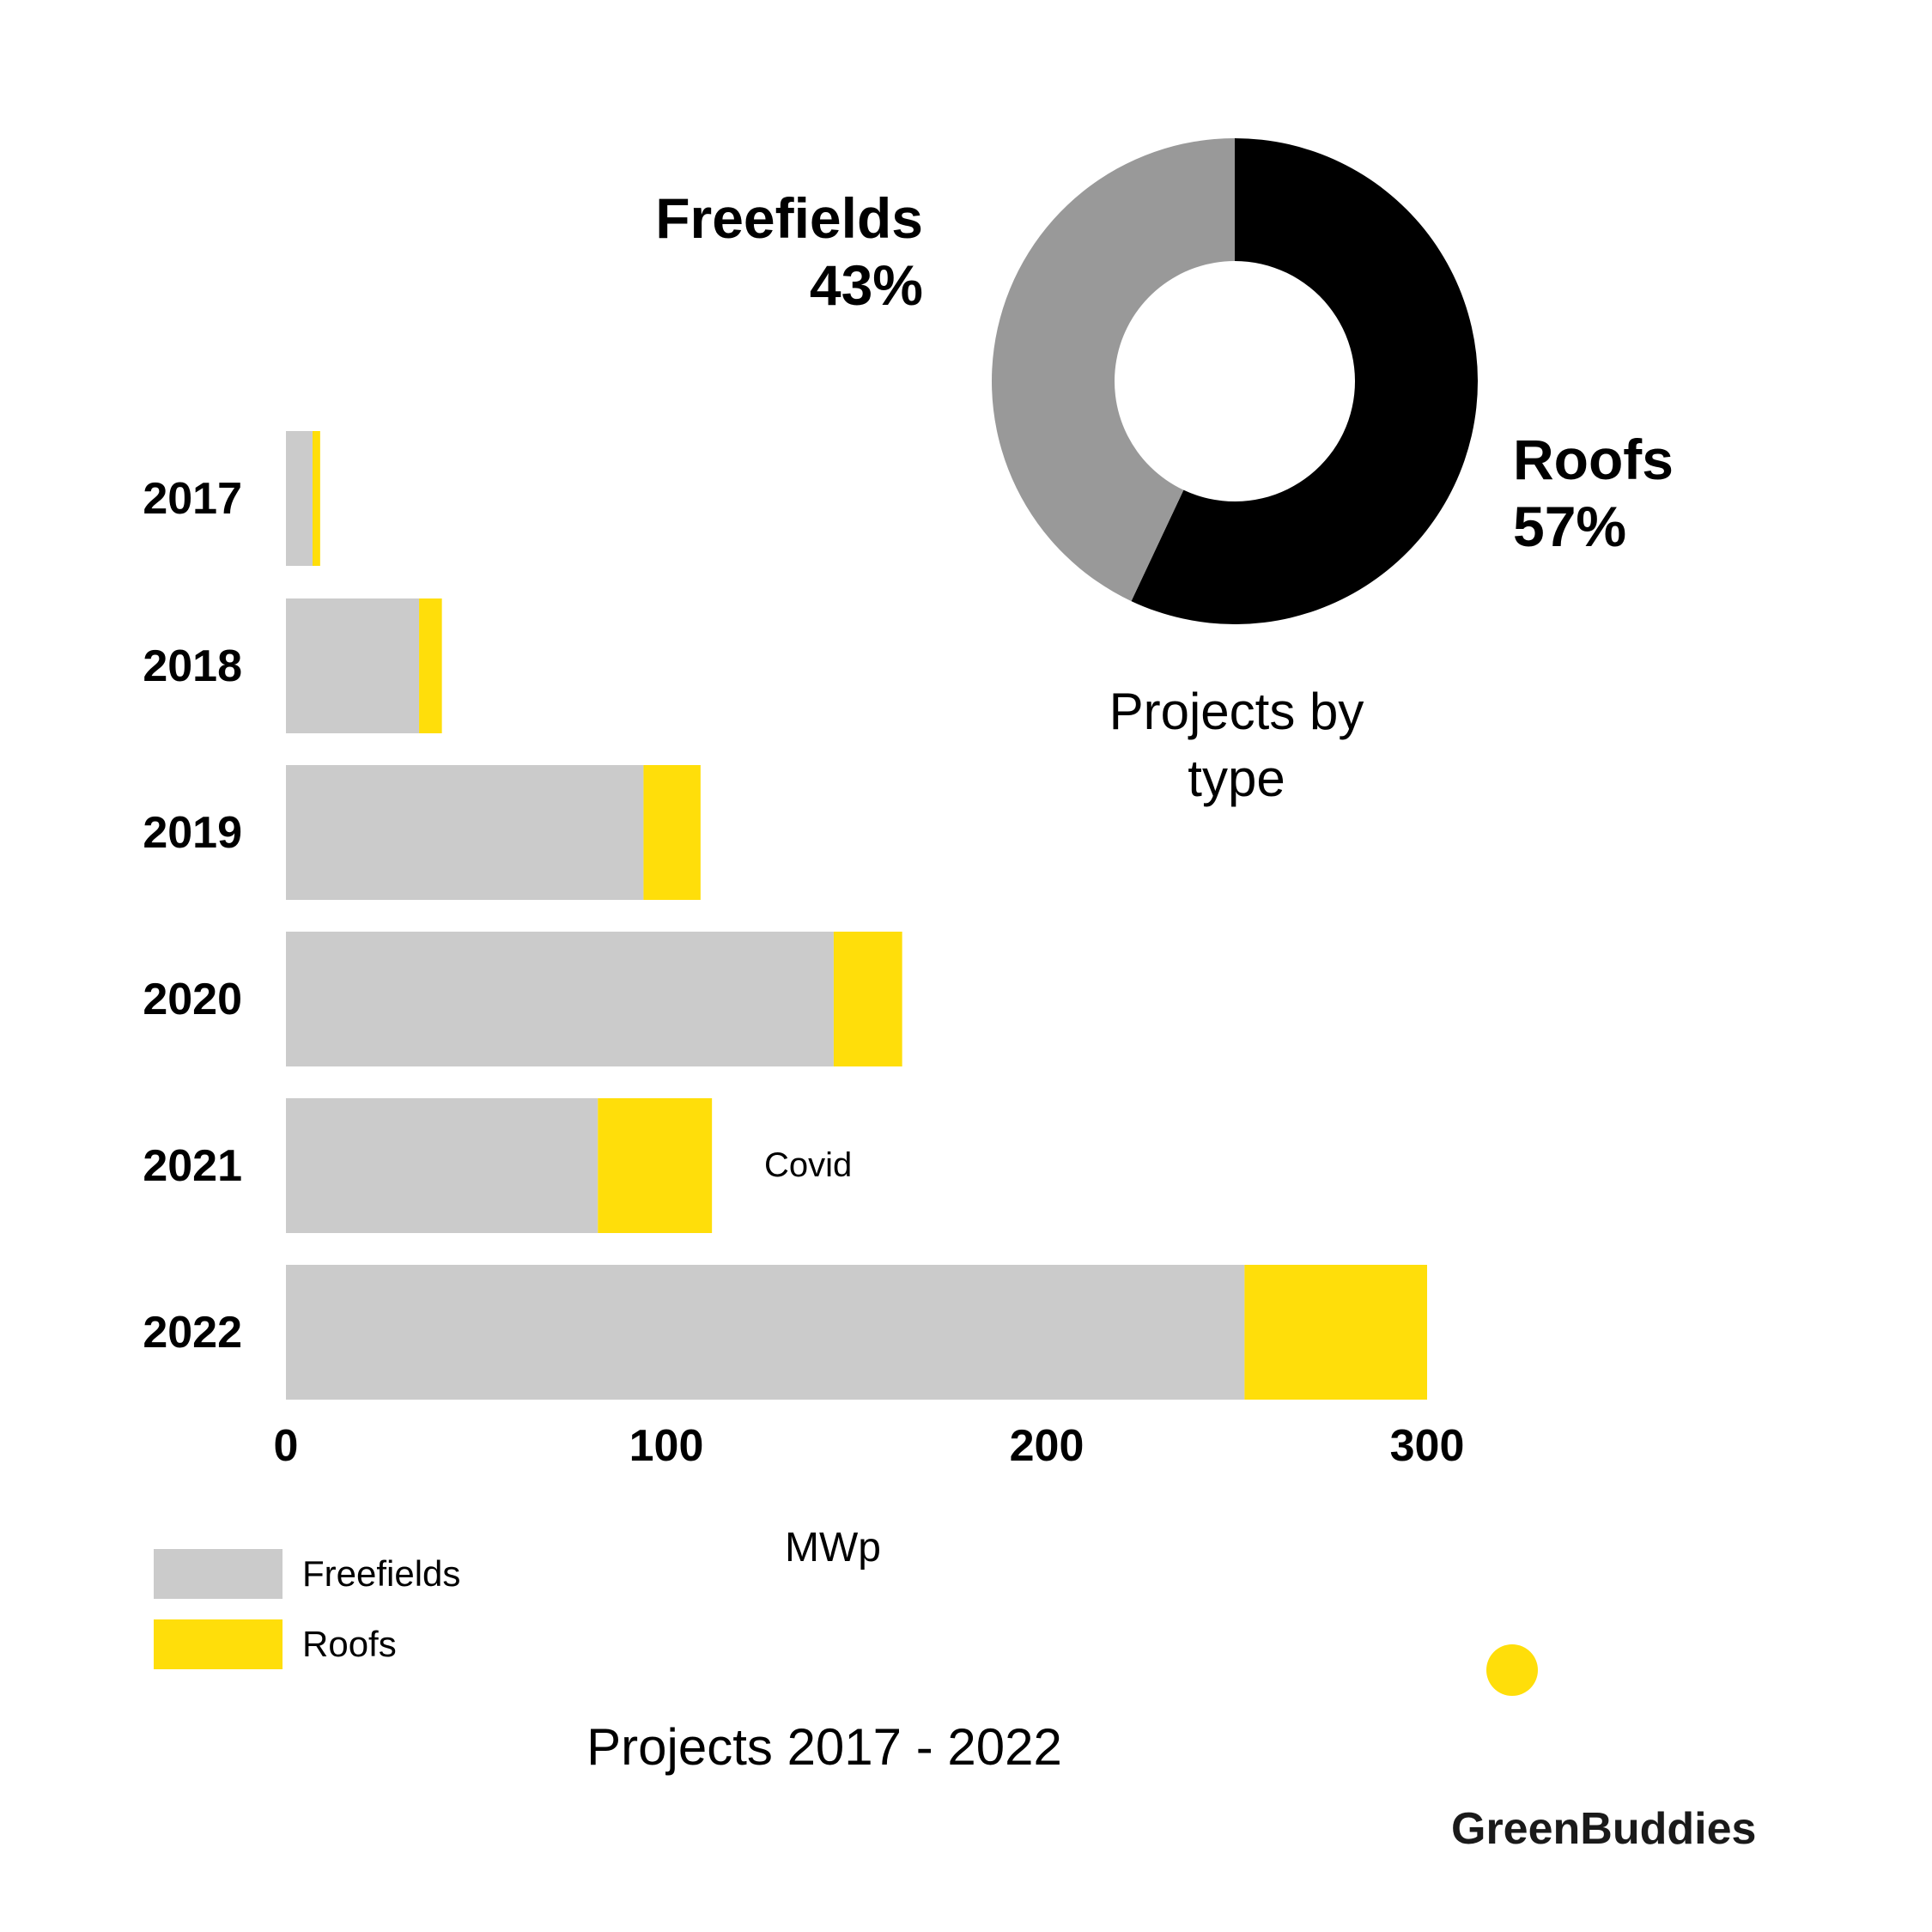 The height and width of the screenshot is (1932, 1932). Describe the element at coordinates (192, 832) in the screenshot. I see `category-label-2019: 2019` at that location.